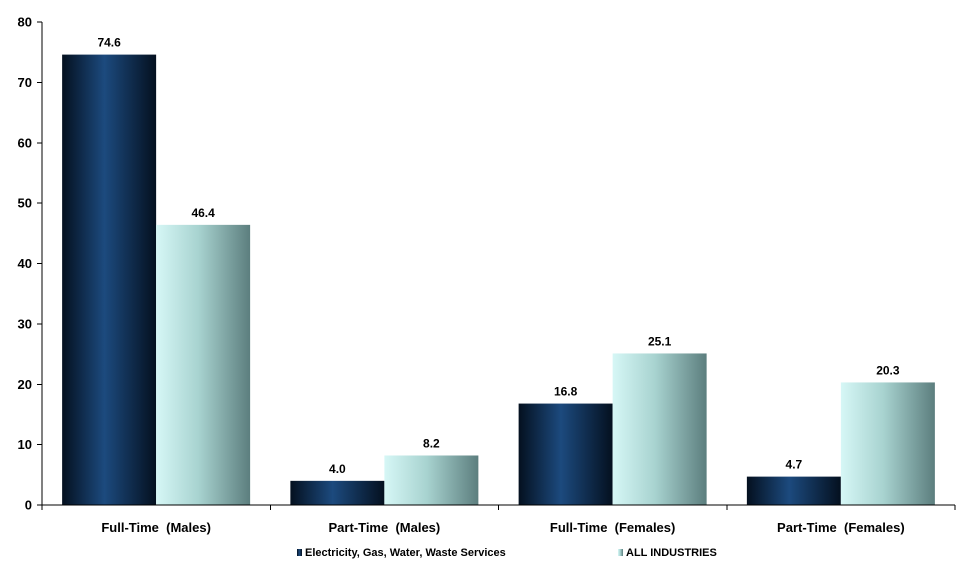 The height and width of the screenshot is (562, 965). What do you see at coordinates (25, 22) in the screenshot?
I see `y-tick-label: 80` at bounding box center [25, 22].